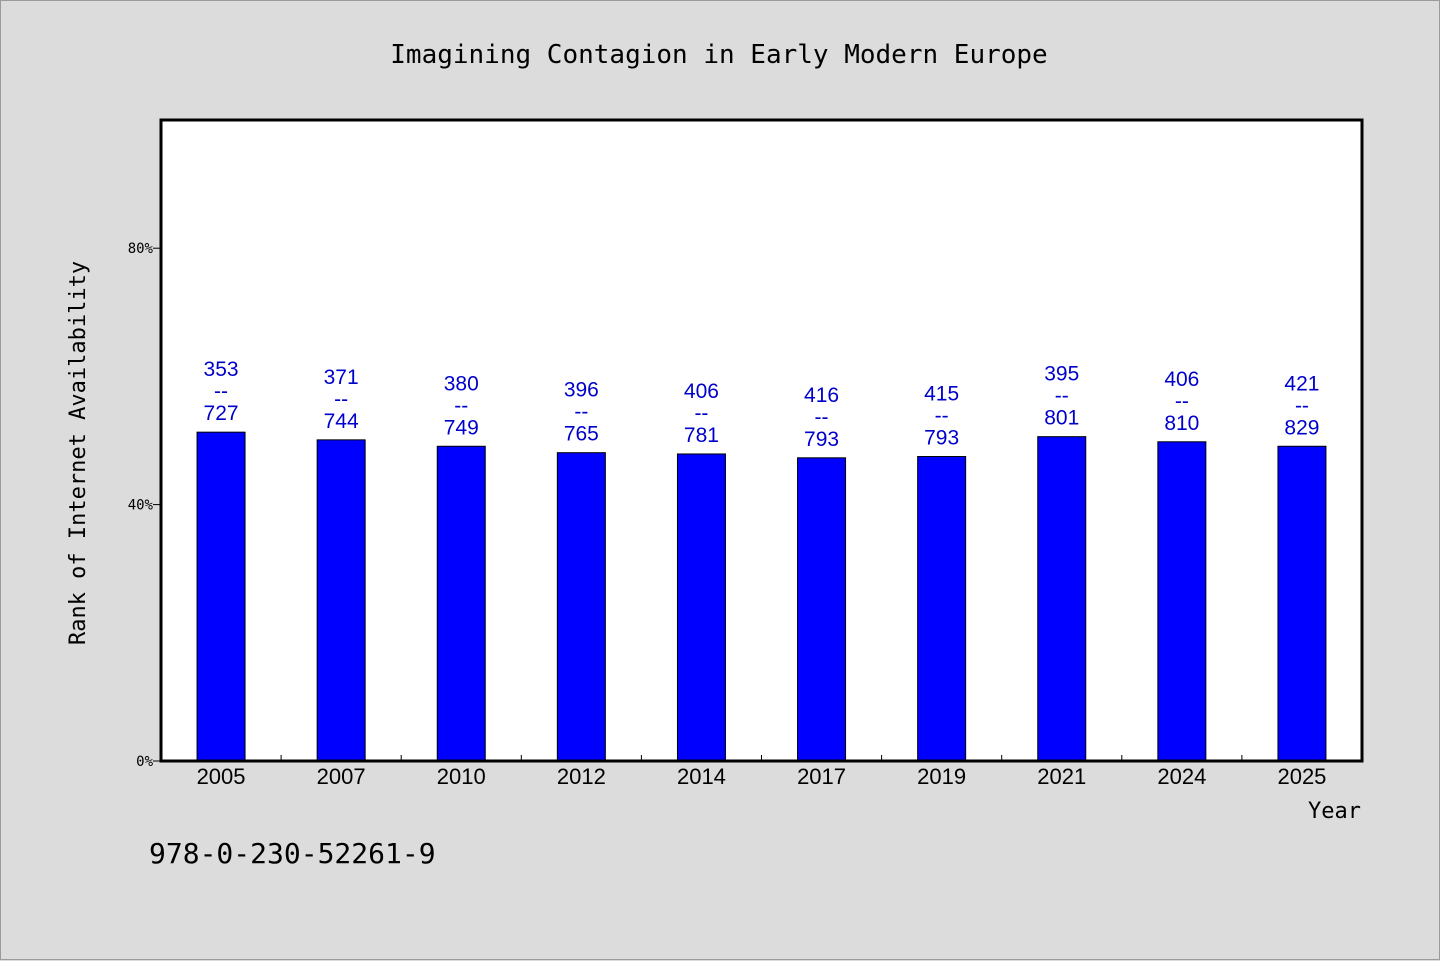 The image size is (1440, 961). I want to click on x-tick-label-2005: 2005, so click(221, 776).